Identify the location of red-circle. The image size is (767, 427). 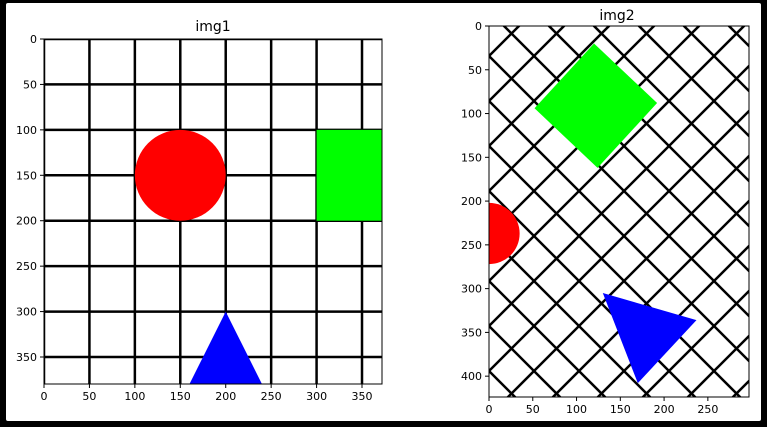
(180, 175).